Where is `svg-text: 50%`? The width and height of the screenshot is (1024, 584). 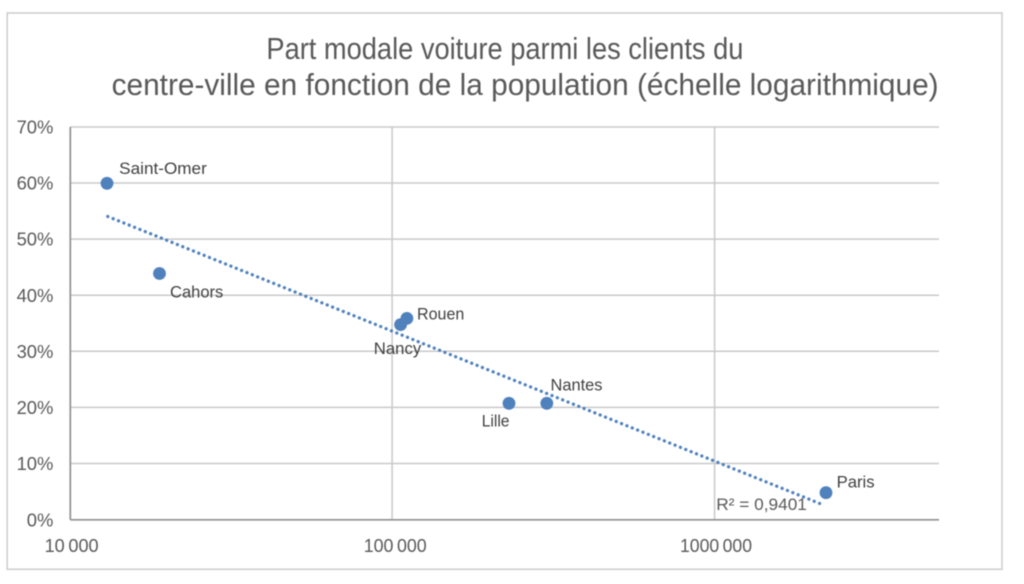 svg-text: 50% is located at coordinates (35, 239).